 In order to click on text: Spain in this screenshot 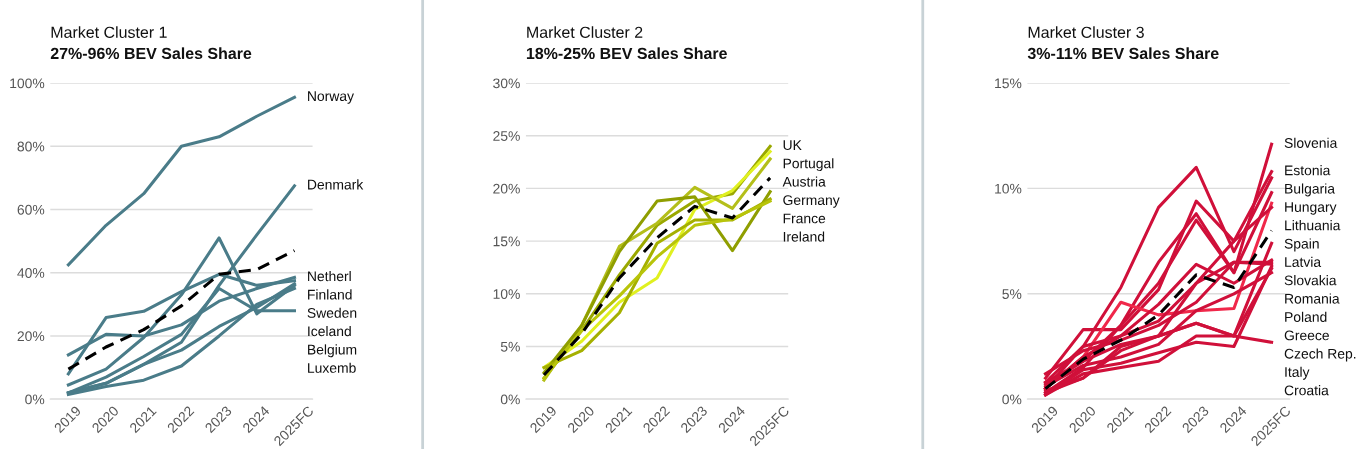, I will do `click(1301, 245)`.